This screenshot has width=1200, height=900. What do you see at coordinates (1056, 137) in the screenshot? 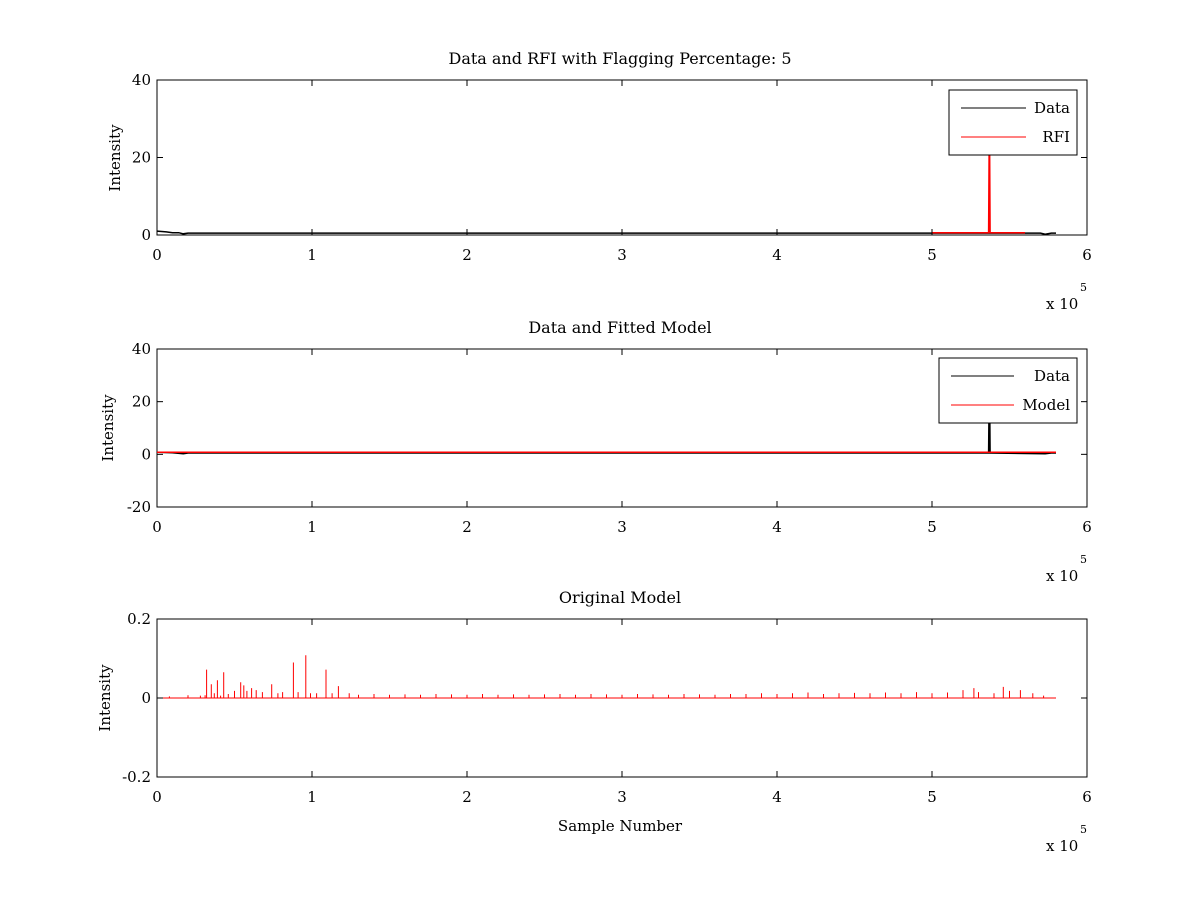
I see `legend-label-rfi: RFI` at bounding box center [1056, 137].